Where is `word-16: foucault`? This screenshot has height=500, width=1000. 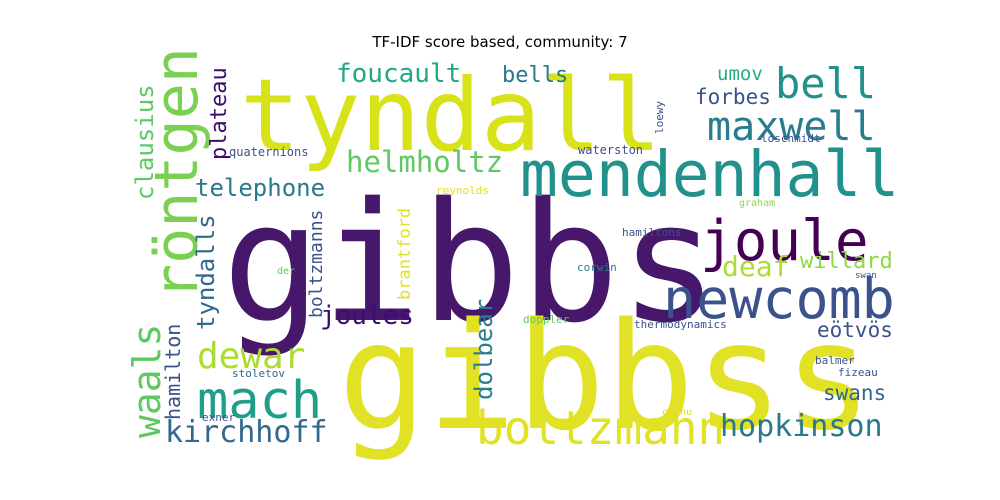
word-16: foucault is located at coordinates (398, 74).